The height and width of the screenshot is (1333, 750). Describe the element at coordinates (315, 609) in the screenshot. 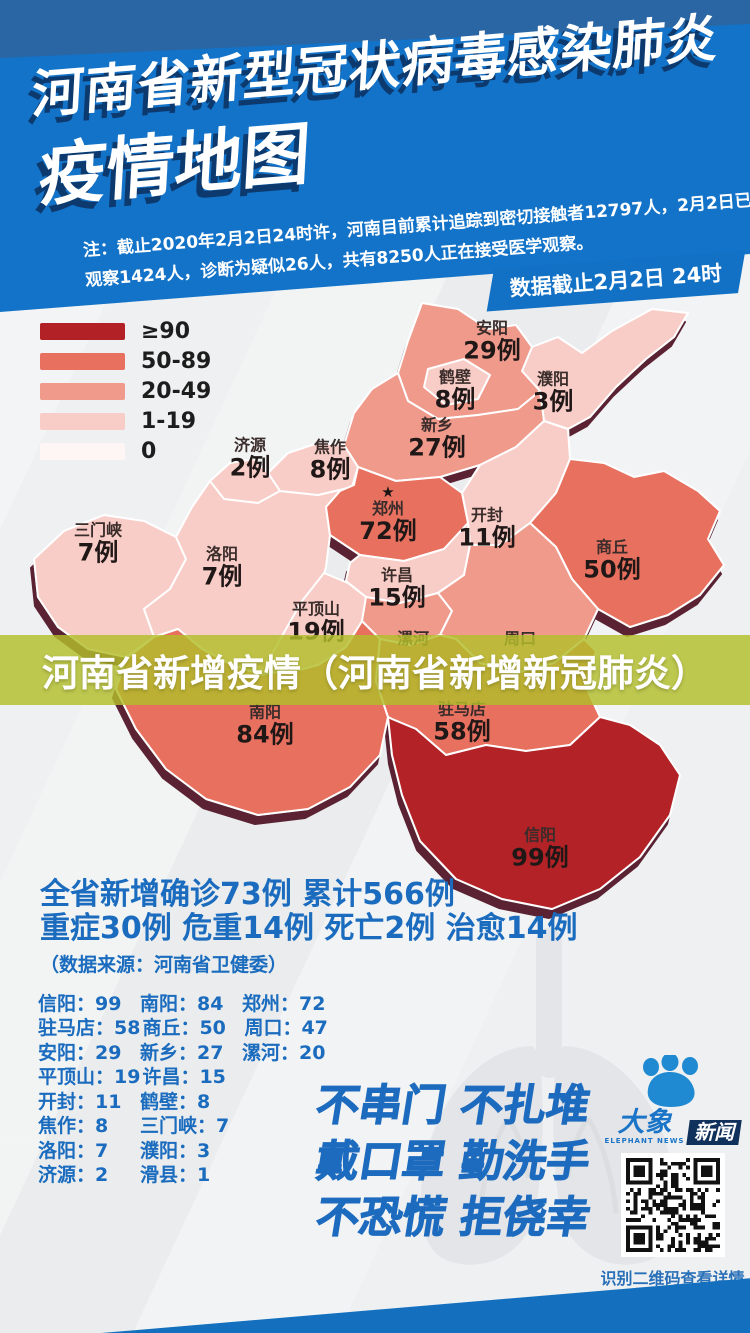

I see `region-name: 平顶山` at that location.